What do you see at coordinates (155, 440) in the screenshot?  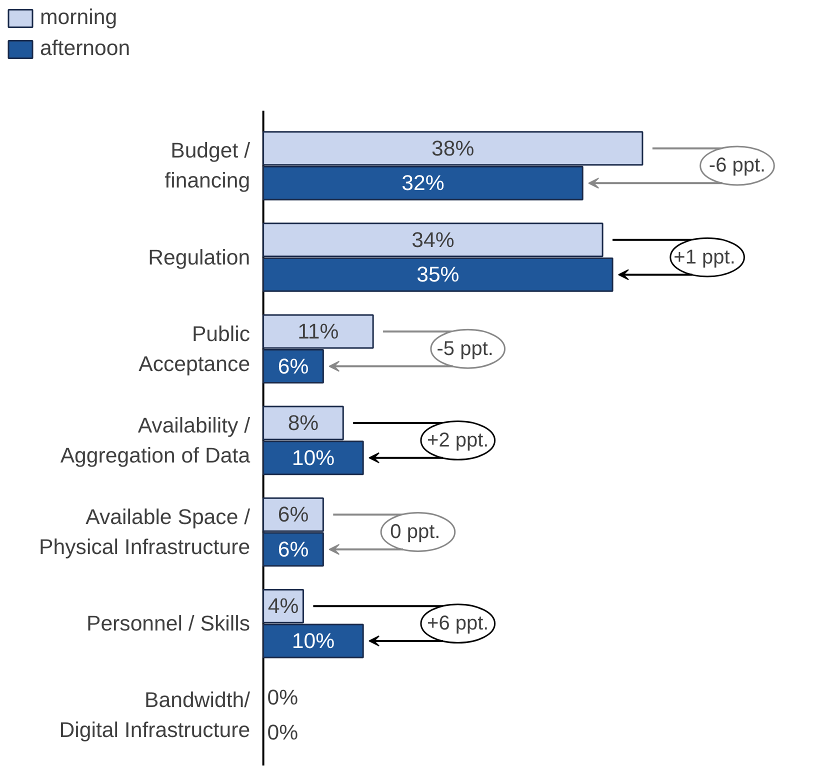 I see `y-tick-label: Availability / Aggregation of Data` at bounding box center [155, 440].